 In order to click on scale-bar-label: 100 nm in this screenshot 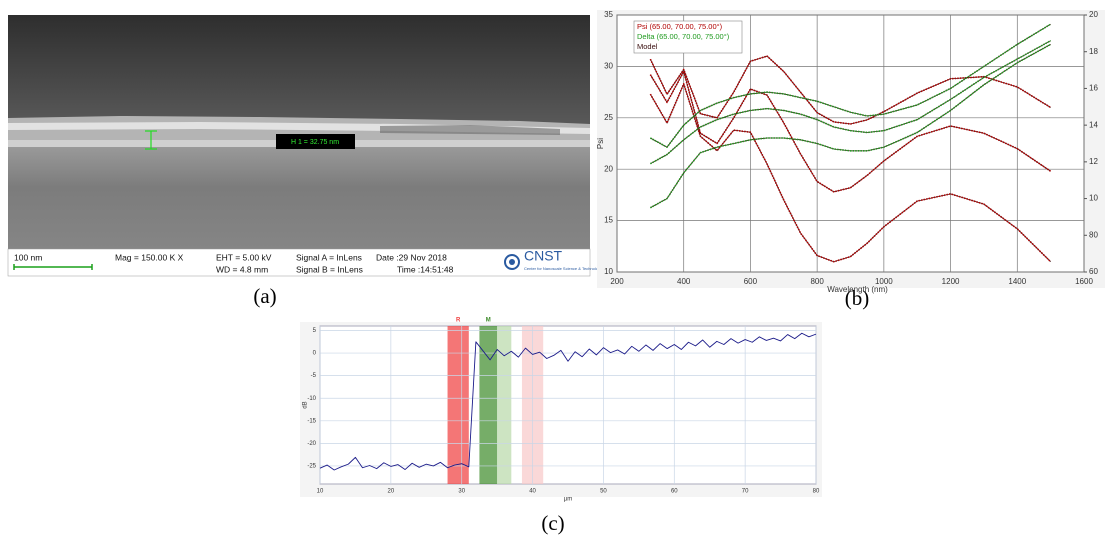, I will do `click(28, 257)`.